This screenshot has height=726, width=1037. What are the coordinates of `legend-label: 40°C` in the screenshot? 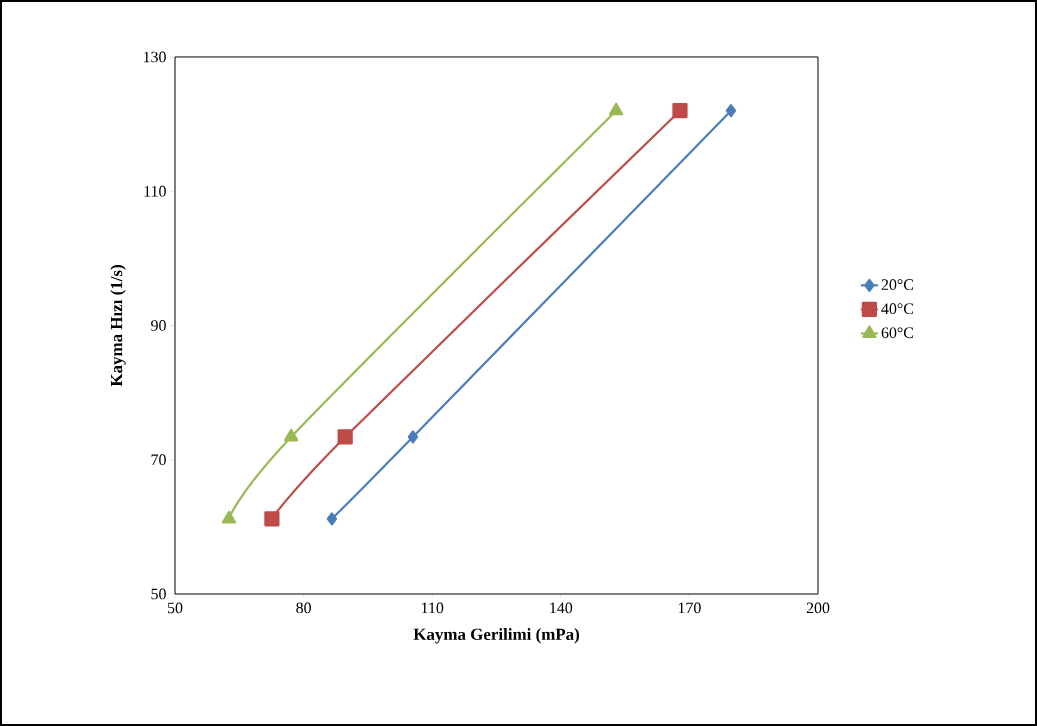 It's located at (897, 309).